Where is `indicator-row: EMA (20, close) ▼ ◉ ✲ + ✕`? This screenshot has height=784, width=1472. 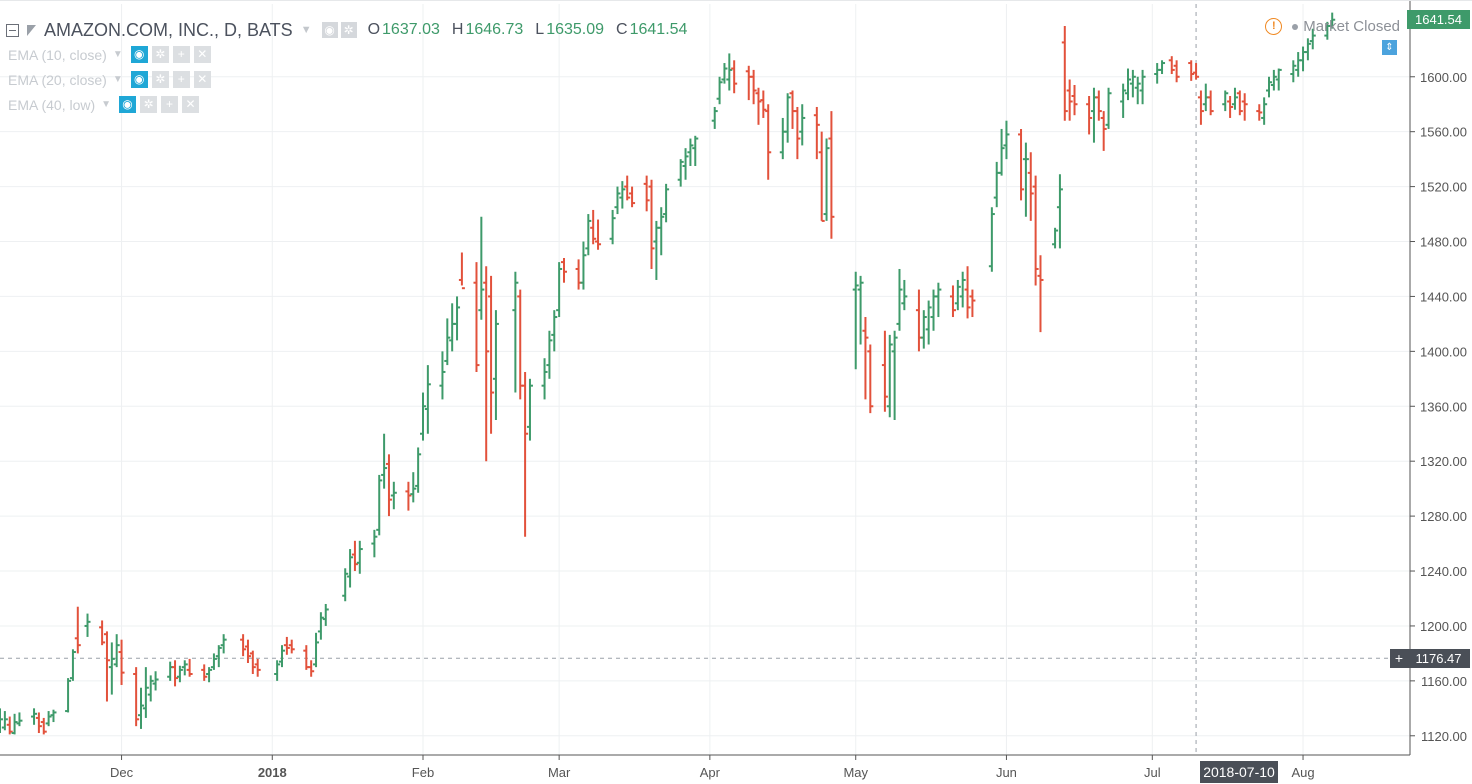
indicator-row: EMA (20, close) ▼ ◉ ✲ + ✕ is located at coordinates (111, 79).